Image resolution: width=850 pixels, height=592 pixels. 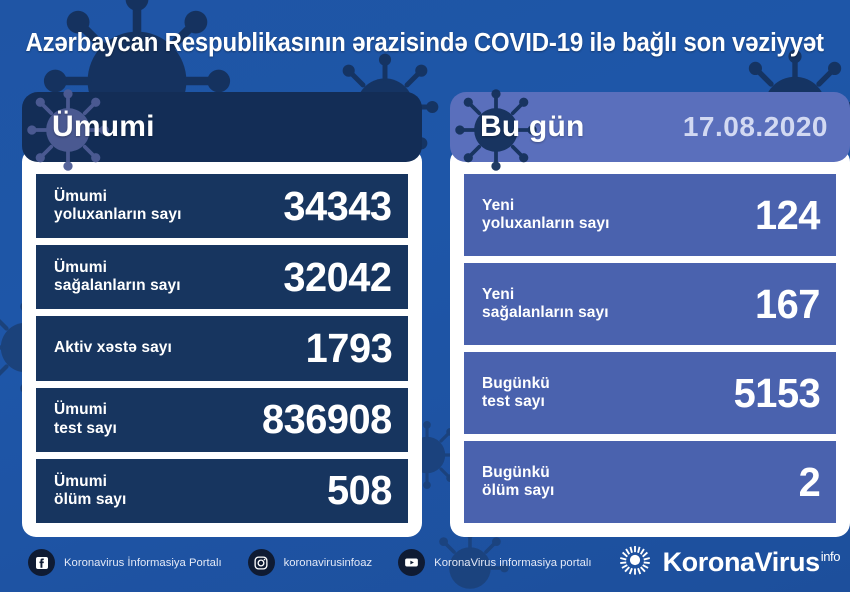 I want to click on stat-label: Ümumi ölüm sayı, so click(x=90, y=490).